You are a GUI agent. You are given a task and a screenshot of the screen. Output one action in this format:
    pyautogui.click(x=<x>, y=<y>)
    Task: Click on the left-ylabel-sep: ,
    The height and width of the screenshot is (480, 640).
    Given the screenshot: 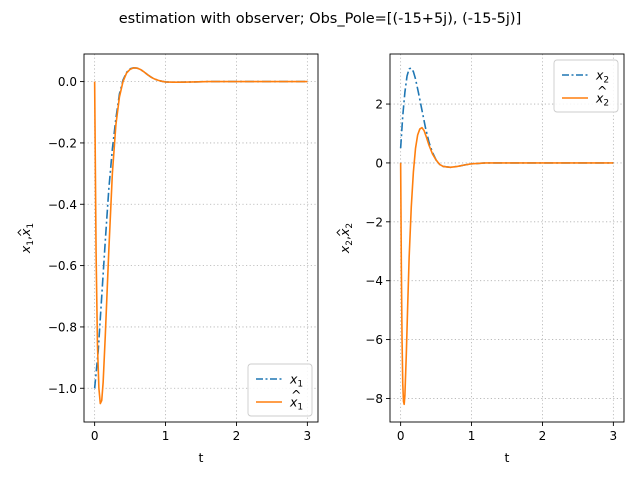 What is the action you would take?
    pyautogui.click(x=25, y=238)
    